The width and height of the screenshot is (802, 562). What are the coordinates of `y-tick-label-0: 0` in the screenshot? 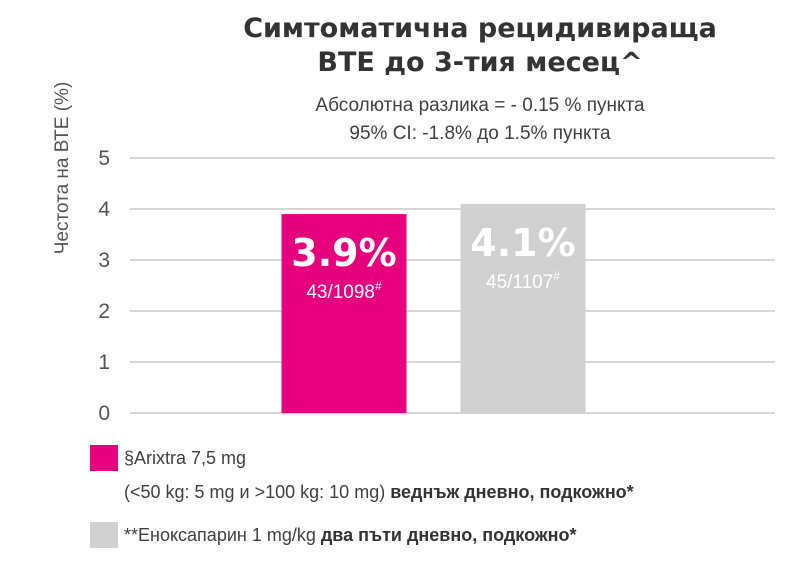 It's located at (104, 413).